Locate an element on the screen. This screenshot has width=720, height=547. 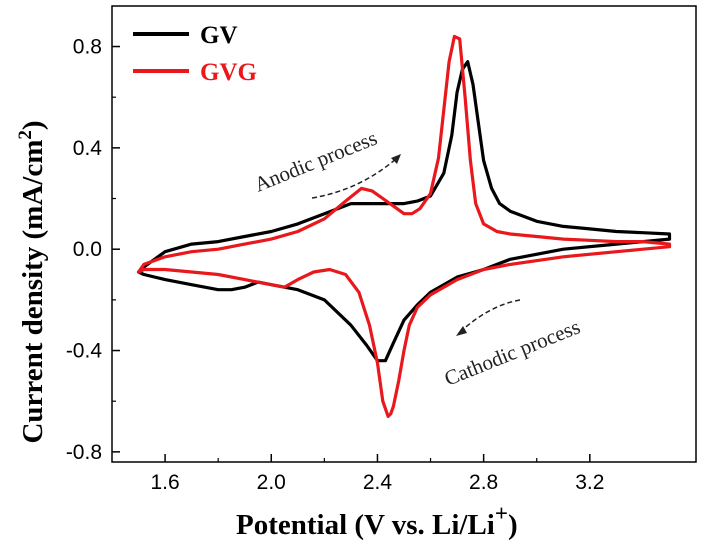
y-tick-label: 0.8 is located at coordinates (87, 47).